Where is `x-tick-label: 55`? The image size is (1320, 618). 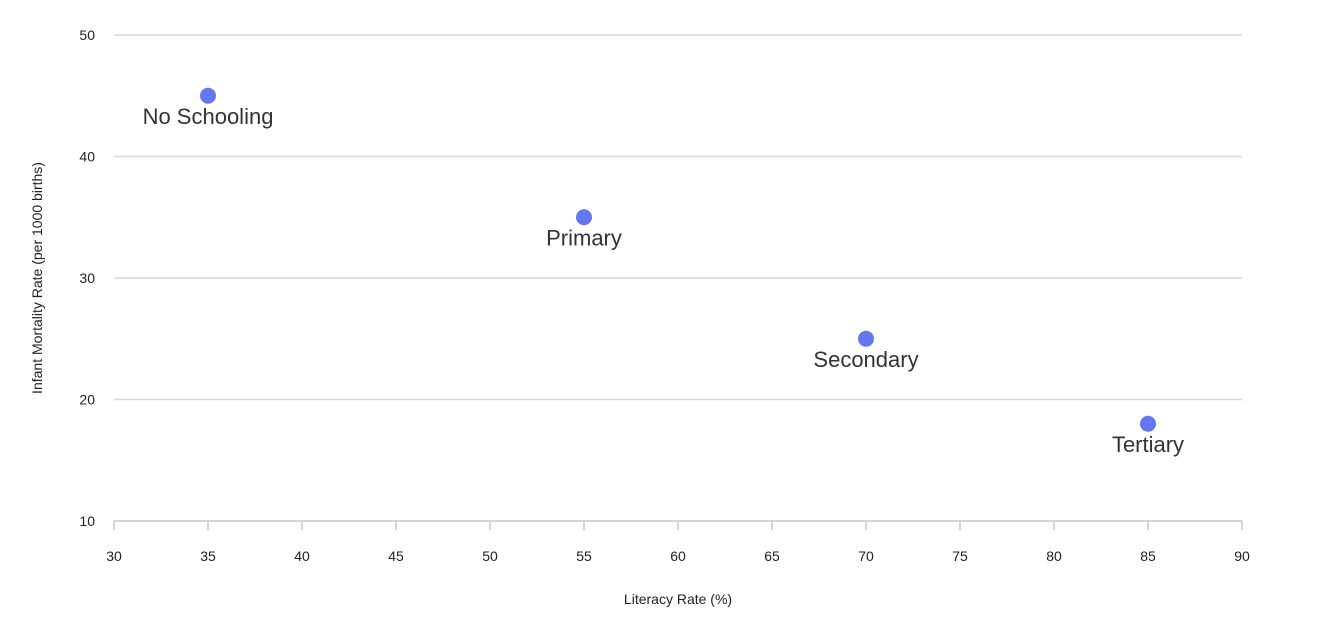 x-tick-label: 55 is located at coordinates (584, 556).